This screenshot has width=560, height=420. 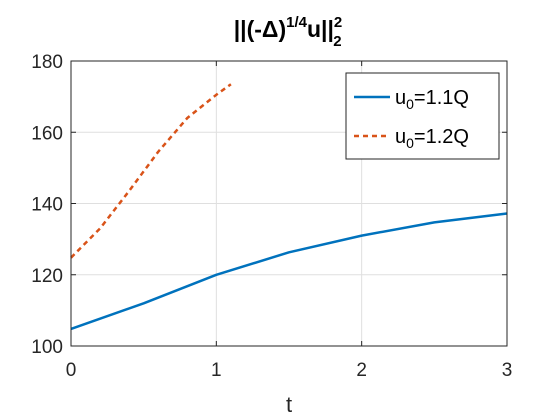 What do you see at coordinates (47, 133) in the screenshot?
I see `y-tick-label: 160` at bounding box center [47, 133].